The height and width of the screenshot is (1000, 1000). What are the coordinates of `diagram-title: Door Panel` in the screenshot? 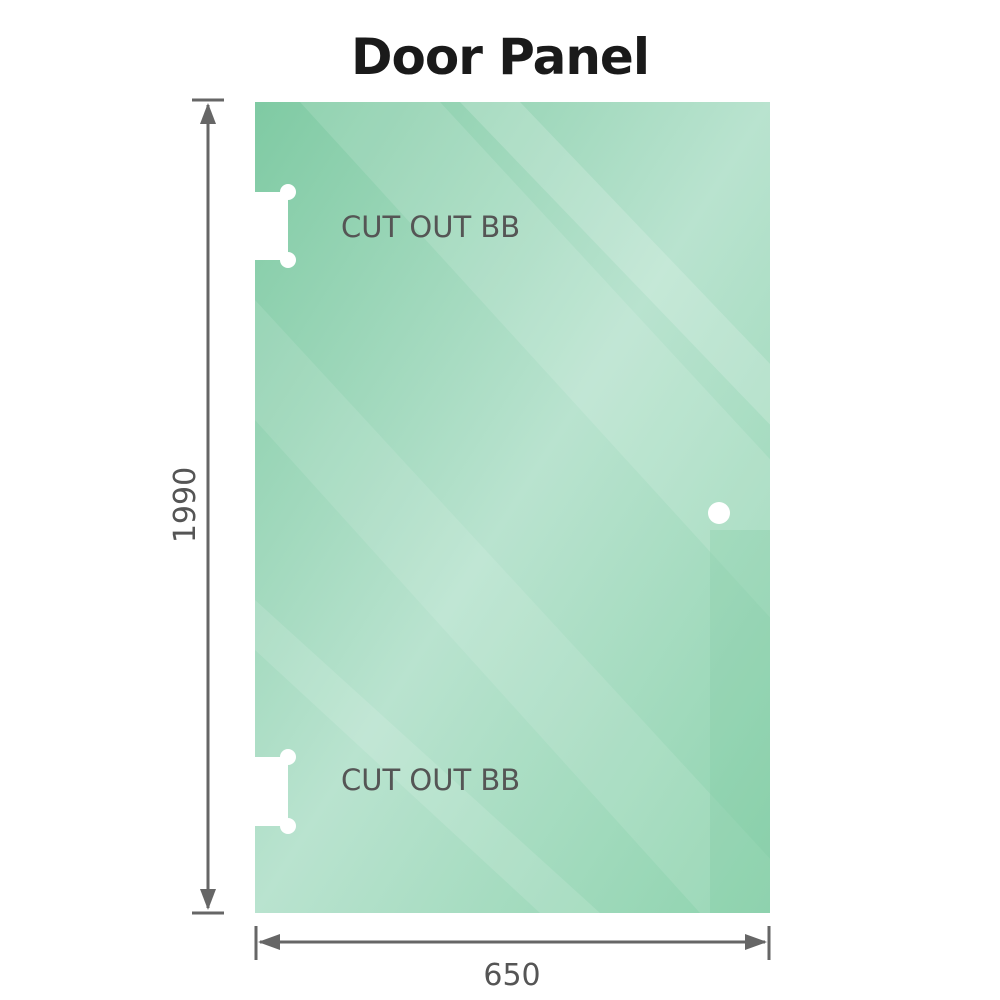 It's located at (500, 57).